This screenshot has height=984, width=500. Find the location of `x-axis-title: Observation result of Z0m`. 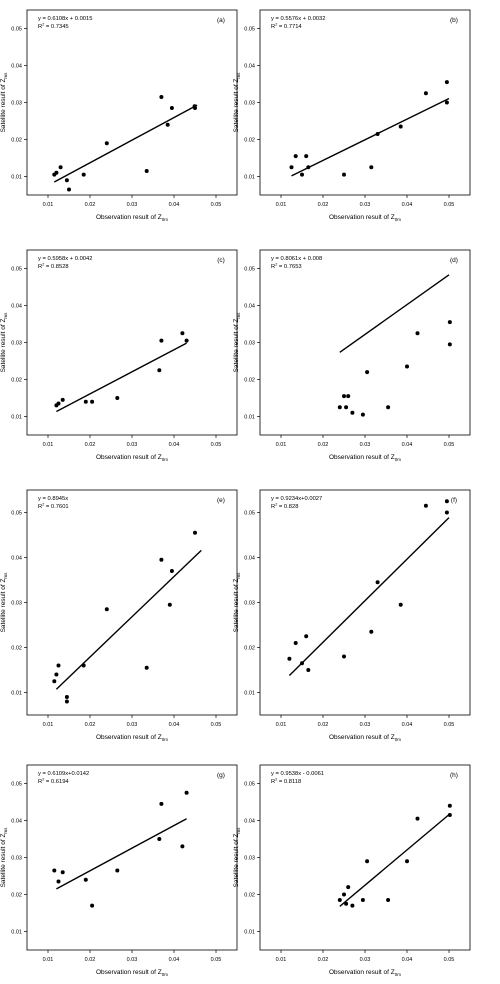

x-axis-title: Observation result of Z0m is located at coordinates (132, 218).